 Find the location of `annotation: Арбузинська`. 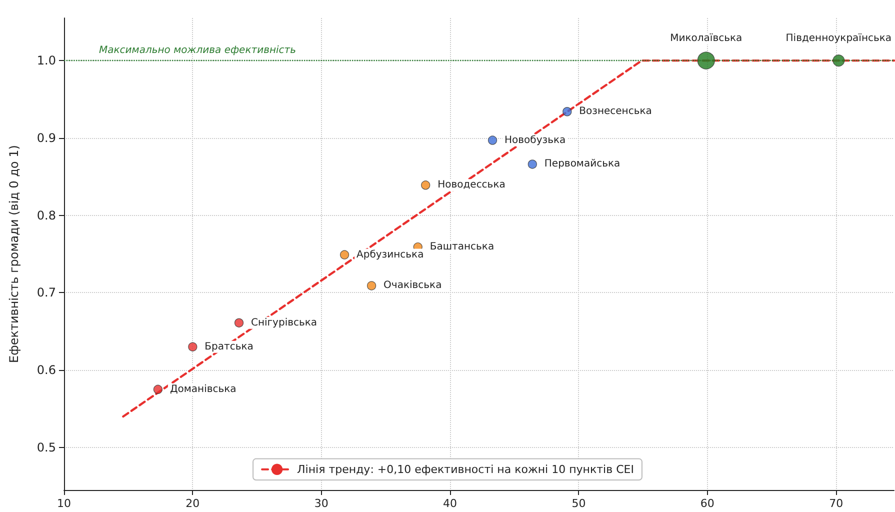

annotation: Арбузинська is located at coordinates (390, 254).